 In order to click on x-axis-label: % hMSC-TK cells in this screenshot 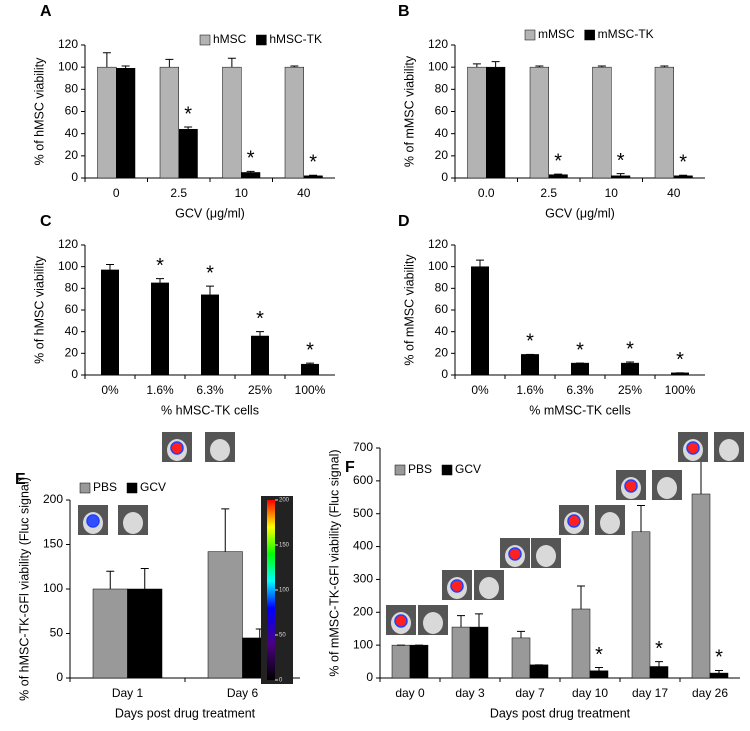, I will do `click(210, 410)`.